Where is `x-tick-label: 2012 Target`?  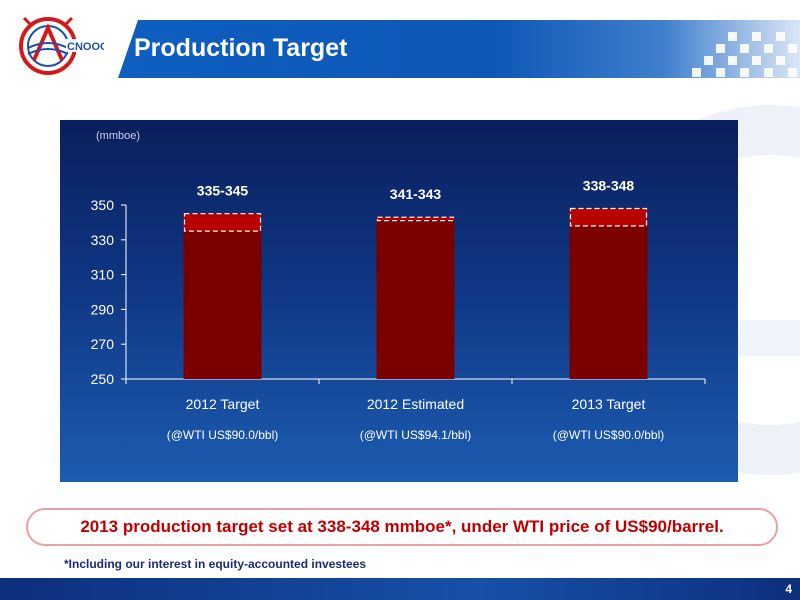
x-tick-label: 2012 Target is located at coordinates (223, 404).